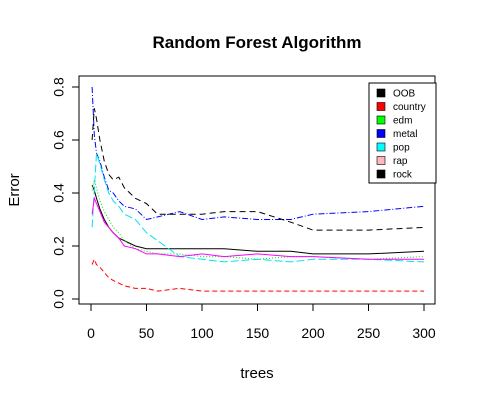  I want to click on y-axis: 0.0 0.2 0.4 0.6 0.8, so click(65, 193).